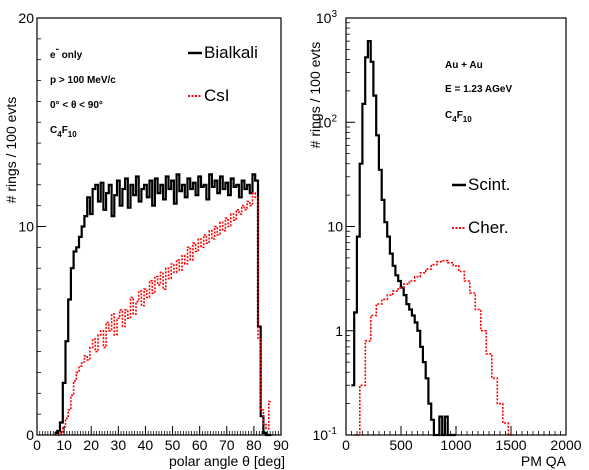 This screenshot has height=470, width=589. What do you see at coordinates (83, 80) in the screenshot?
I see `annotation-text: p > 100 MeV/c` at bounding box center [83, 80].